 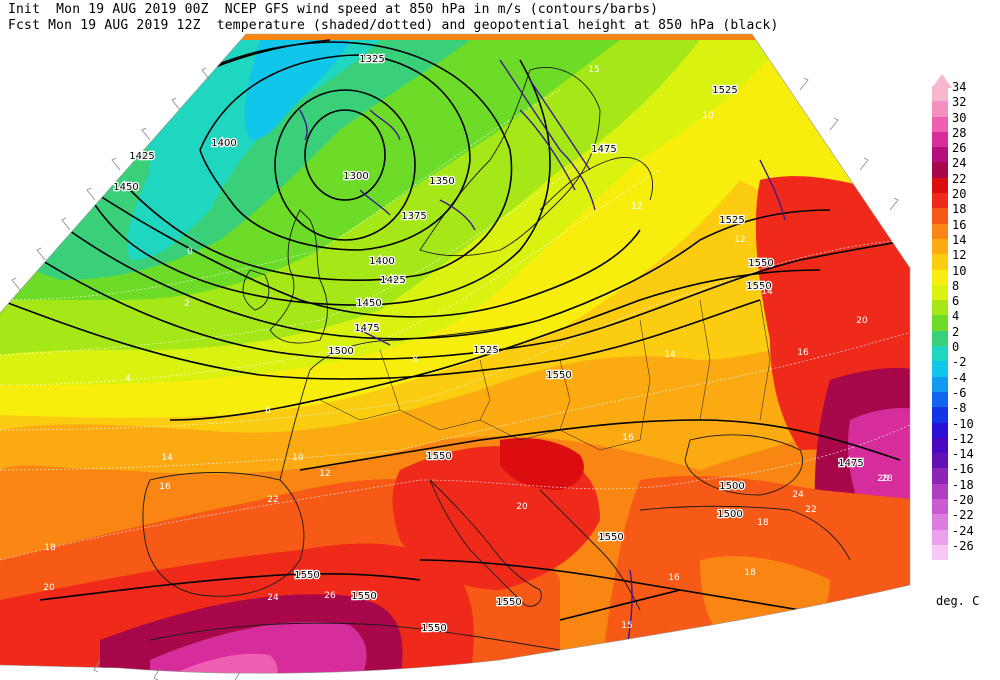 I want to click on legend-entry: -10, so click(x=963, y=427).